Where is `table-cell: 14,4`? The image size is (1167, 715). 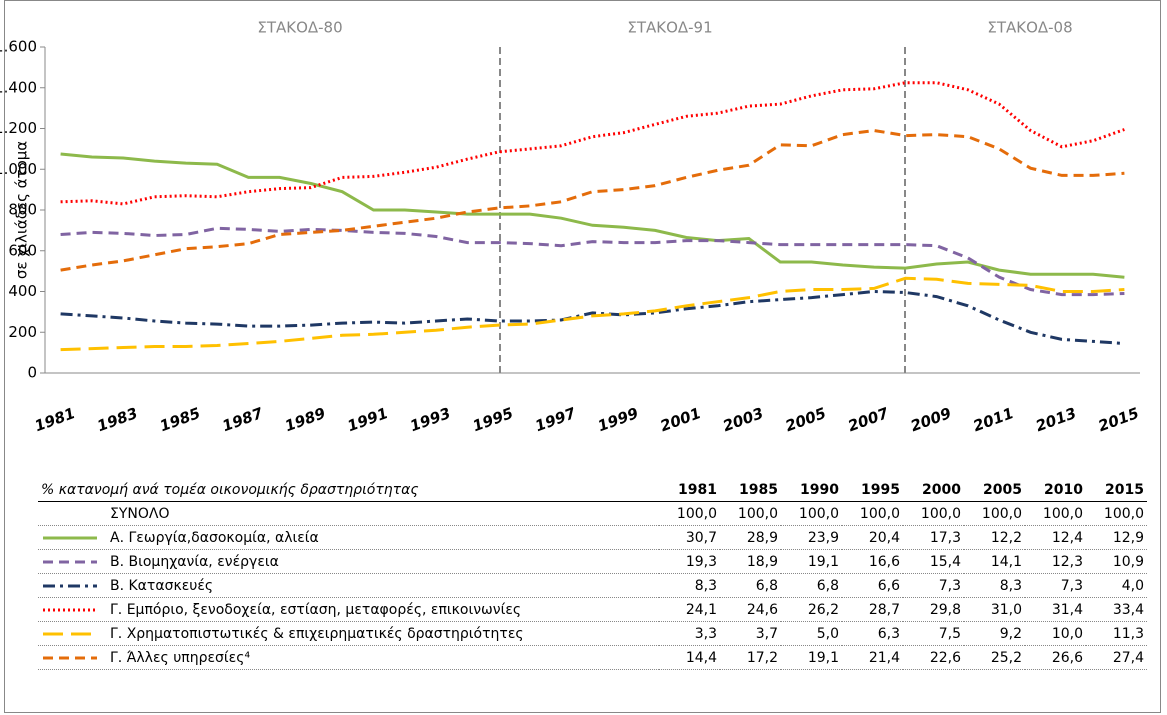 table-cell: 14,4 is located at coordinates (689, 657).